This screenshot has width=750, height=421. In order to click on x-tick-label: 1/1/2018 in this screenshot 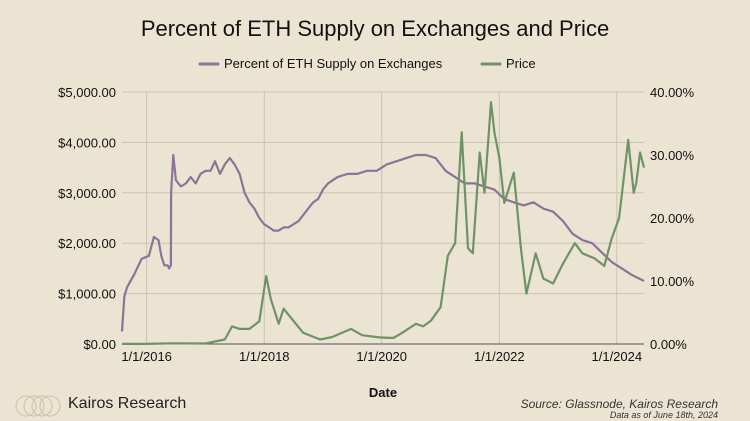, I will do `click(264, 356)`.